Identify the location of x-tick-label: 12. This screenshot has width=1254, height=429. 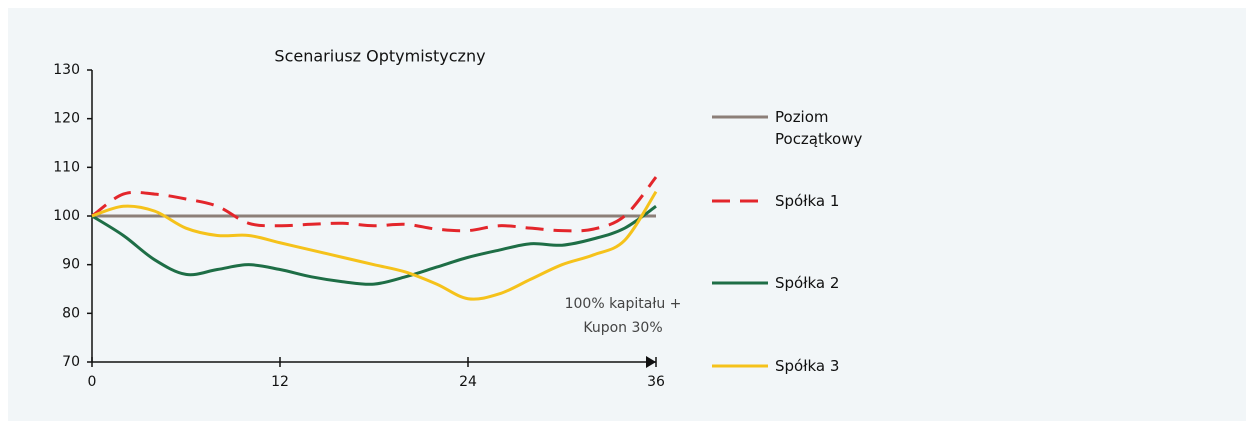
(280, 382).